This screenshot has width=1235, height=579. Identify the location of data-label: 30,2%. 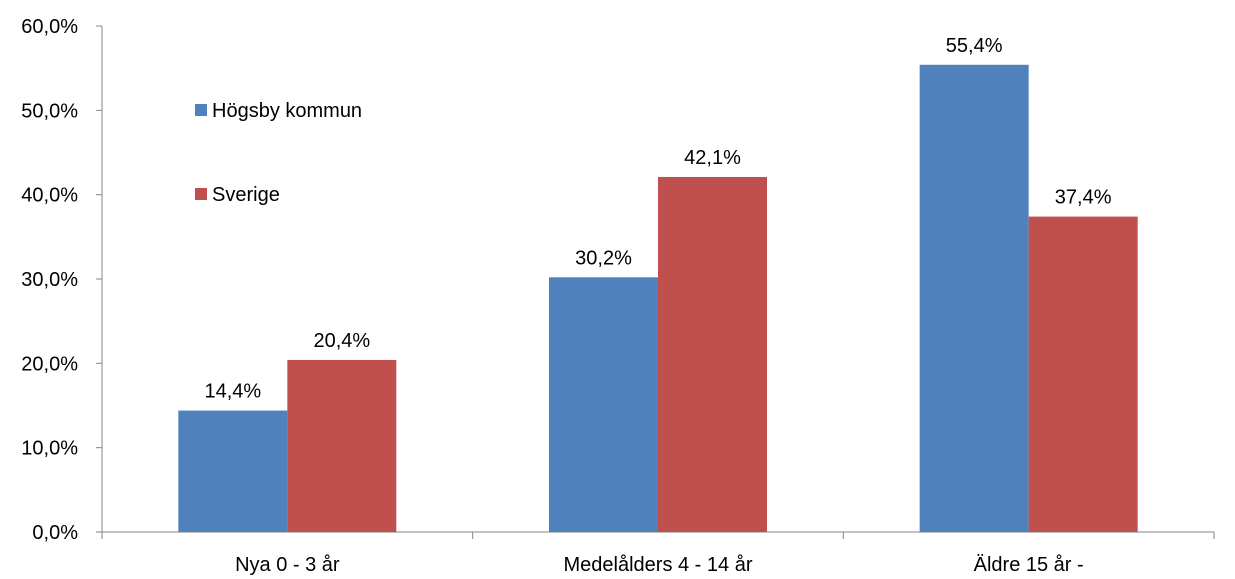
(603, 258).